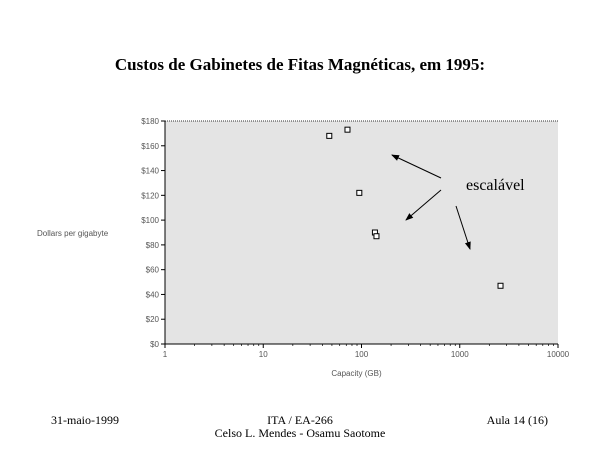  Describe the element at coordinates (356, 373) in the screenshot. I see `x-axis-label: Capacity (GB)` at that location.